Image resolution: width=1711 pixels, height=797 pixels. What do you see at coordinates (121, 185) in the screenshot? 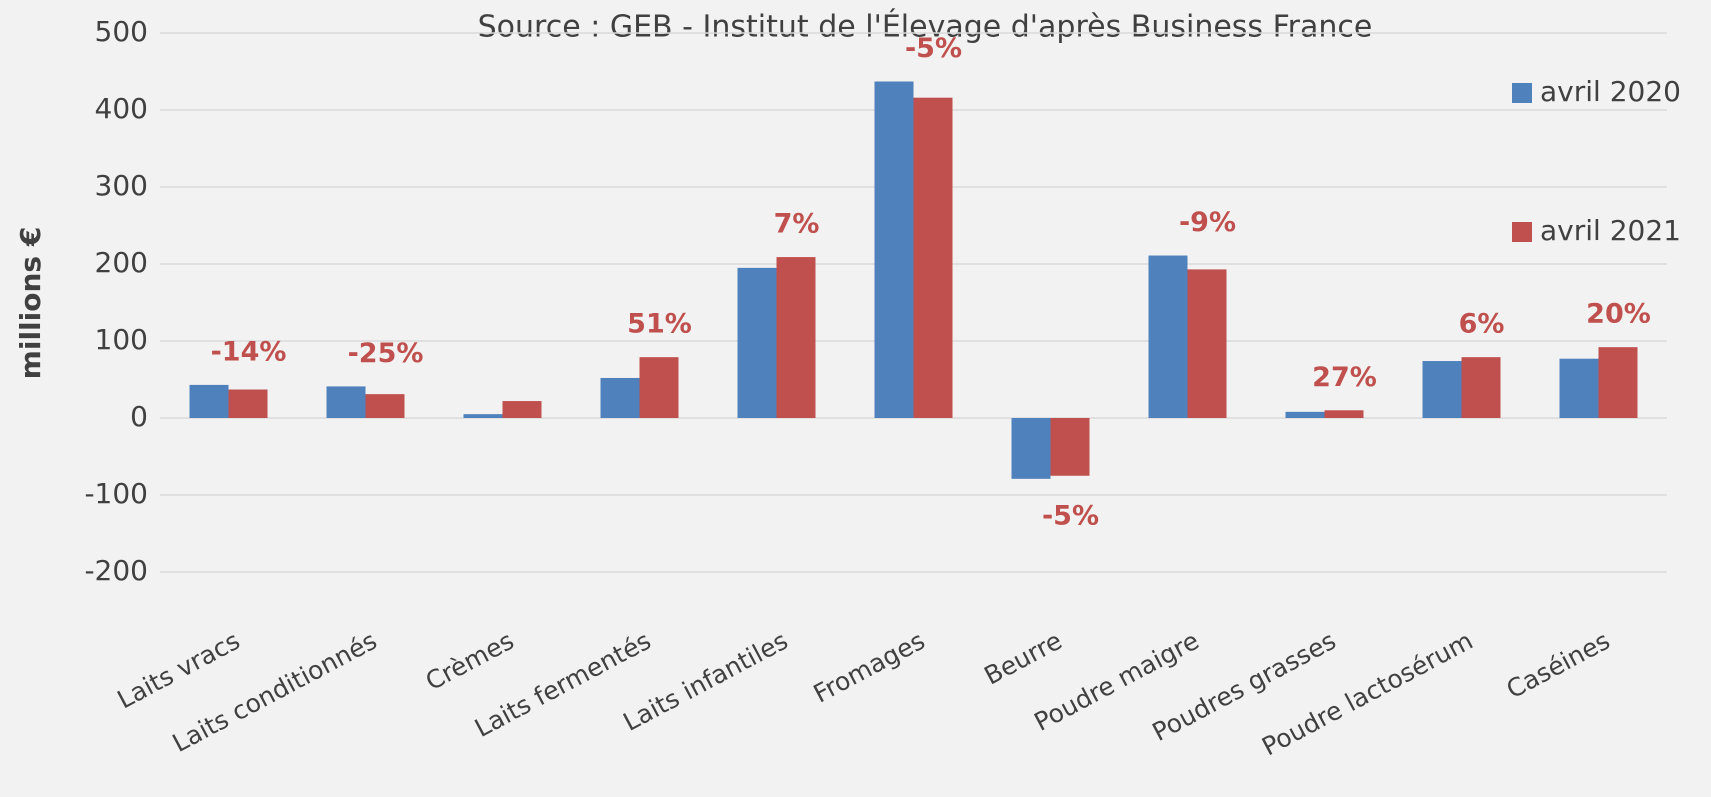
I see `y-tick-label: 300` at bounding box center [121, 185].